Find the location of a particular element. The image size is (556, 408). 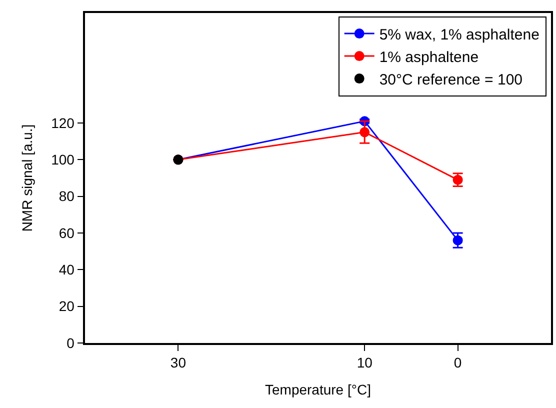

x-tick-label: 0 is located at coordinates (458, 362).